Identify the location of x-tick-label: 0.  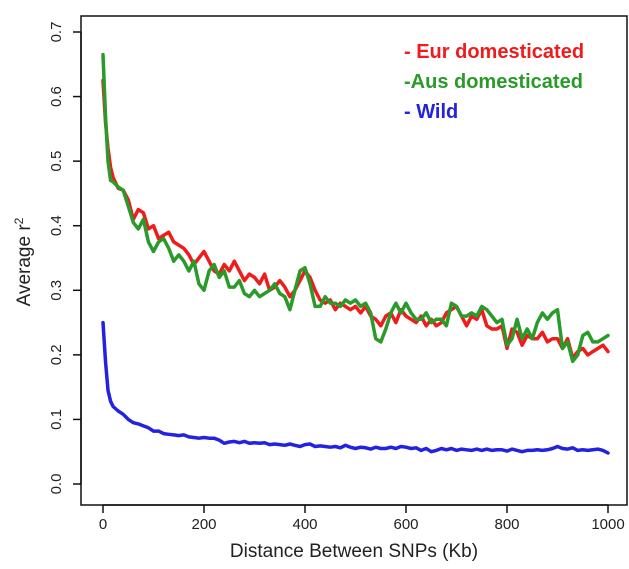
(103, 524).